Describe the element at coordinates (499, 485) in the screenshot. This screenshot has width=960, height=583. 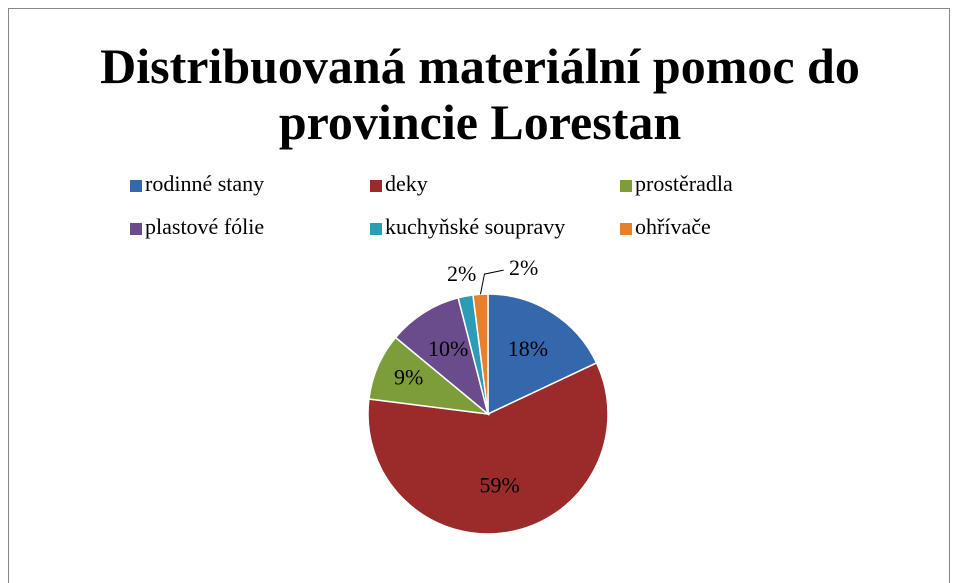
I see `data-label: 59%` at that location.